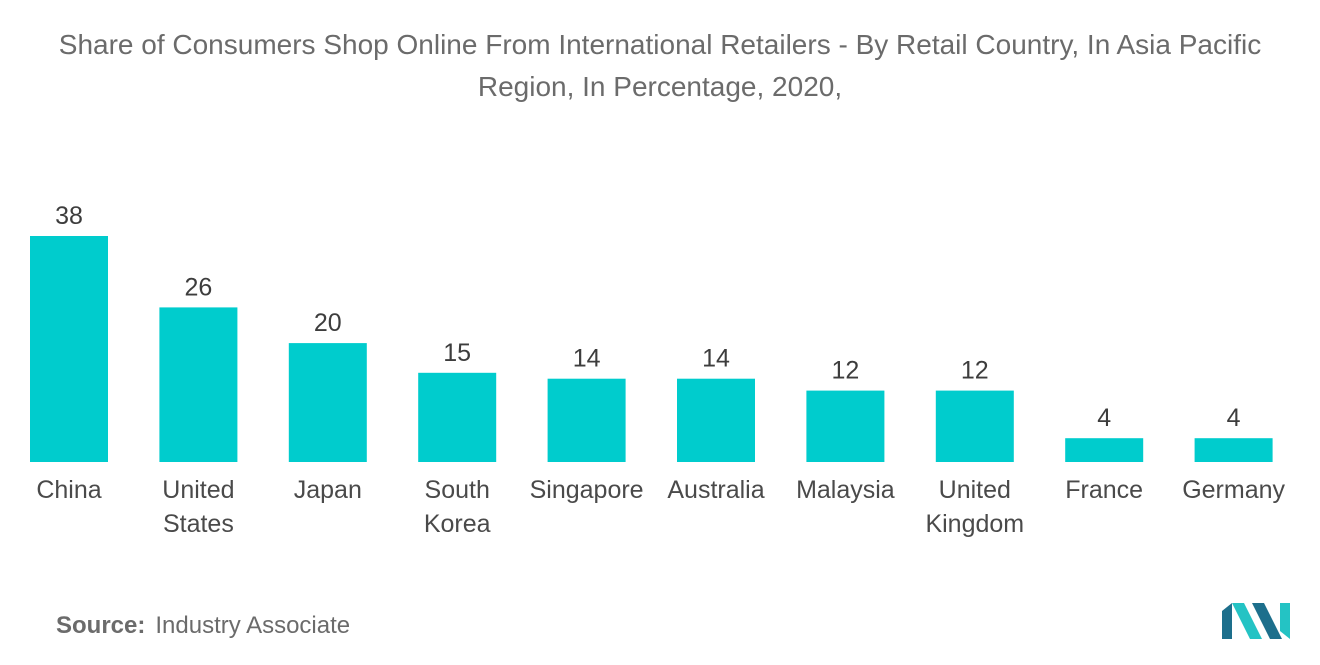  Describe the element at coordinates (1285, 621) in the screenshot. I see `logo-right-stroke` at that location.